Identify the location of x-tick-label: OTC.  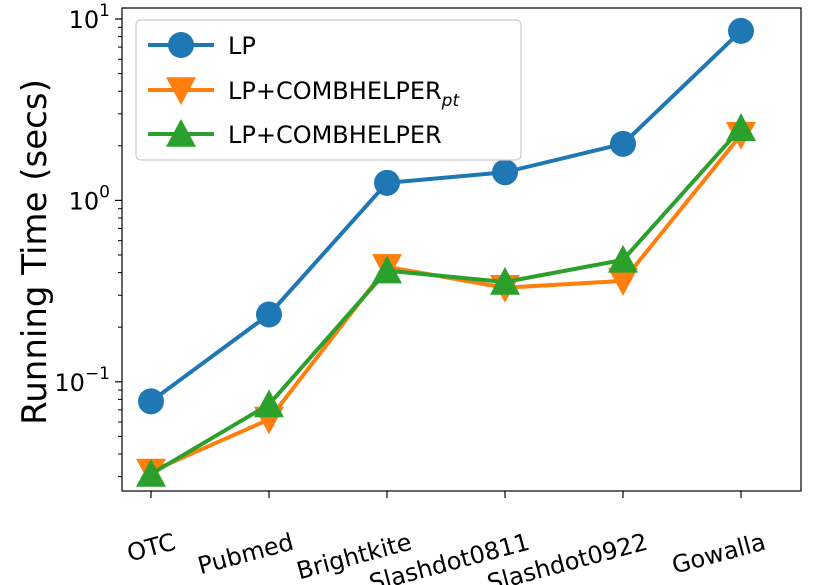
(151, 548).